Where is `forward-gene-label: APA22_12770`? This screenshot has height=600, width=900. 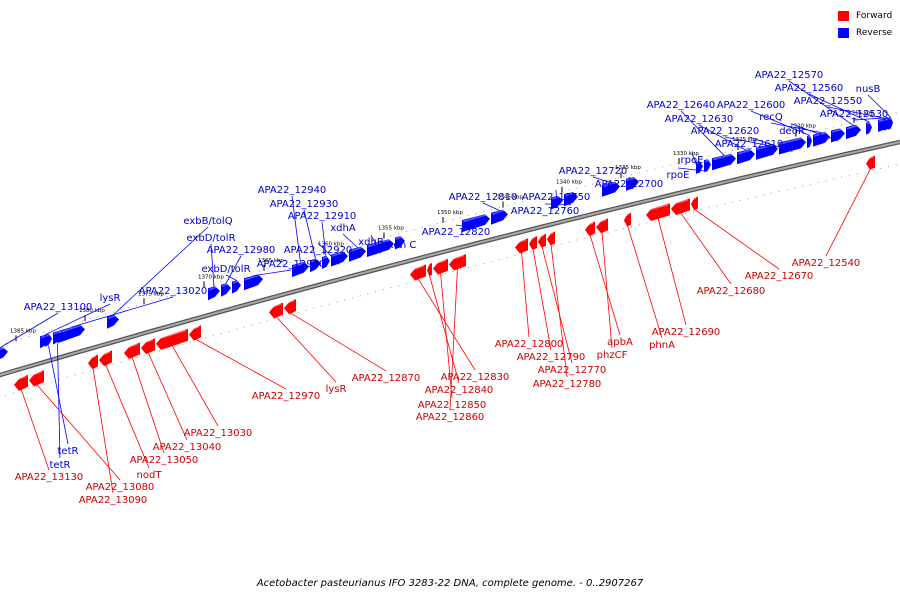
forward-gene-label: APA22_12770 is located at coordinates (572, 370).